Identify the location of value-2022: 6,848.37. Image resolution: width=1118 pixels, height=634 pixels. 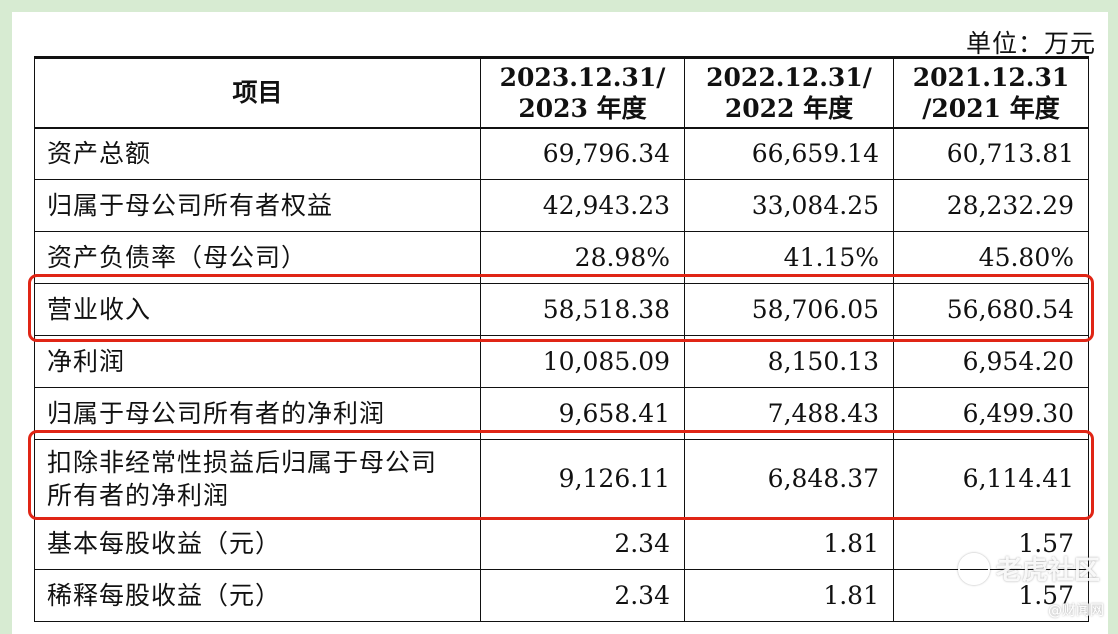
(789, 478).